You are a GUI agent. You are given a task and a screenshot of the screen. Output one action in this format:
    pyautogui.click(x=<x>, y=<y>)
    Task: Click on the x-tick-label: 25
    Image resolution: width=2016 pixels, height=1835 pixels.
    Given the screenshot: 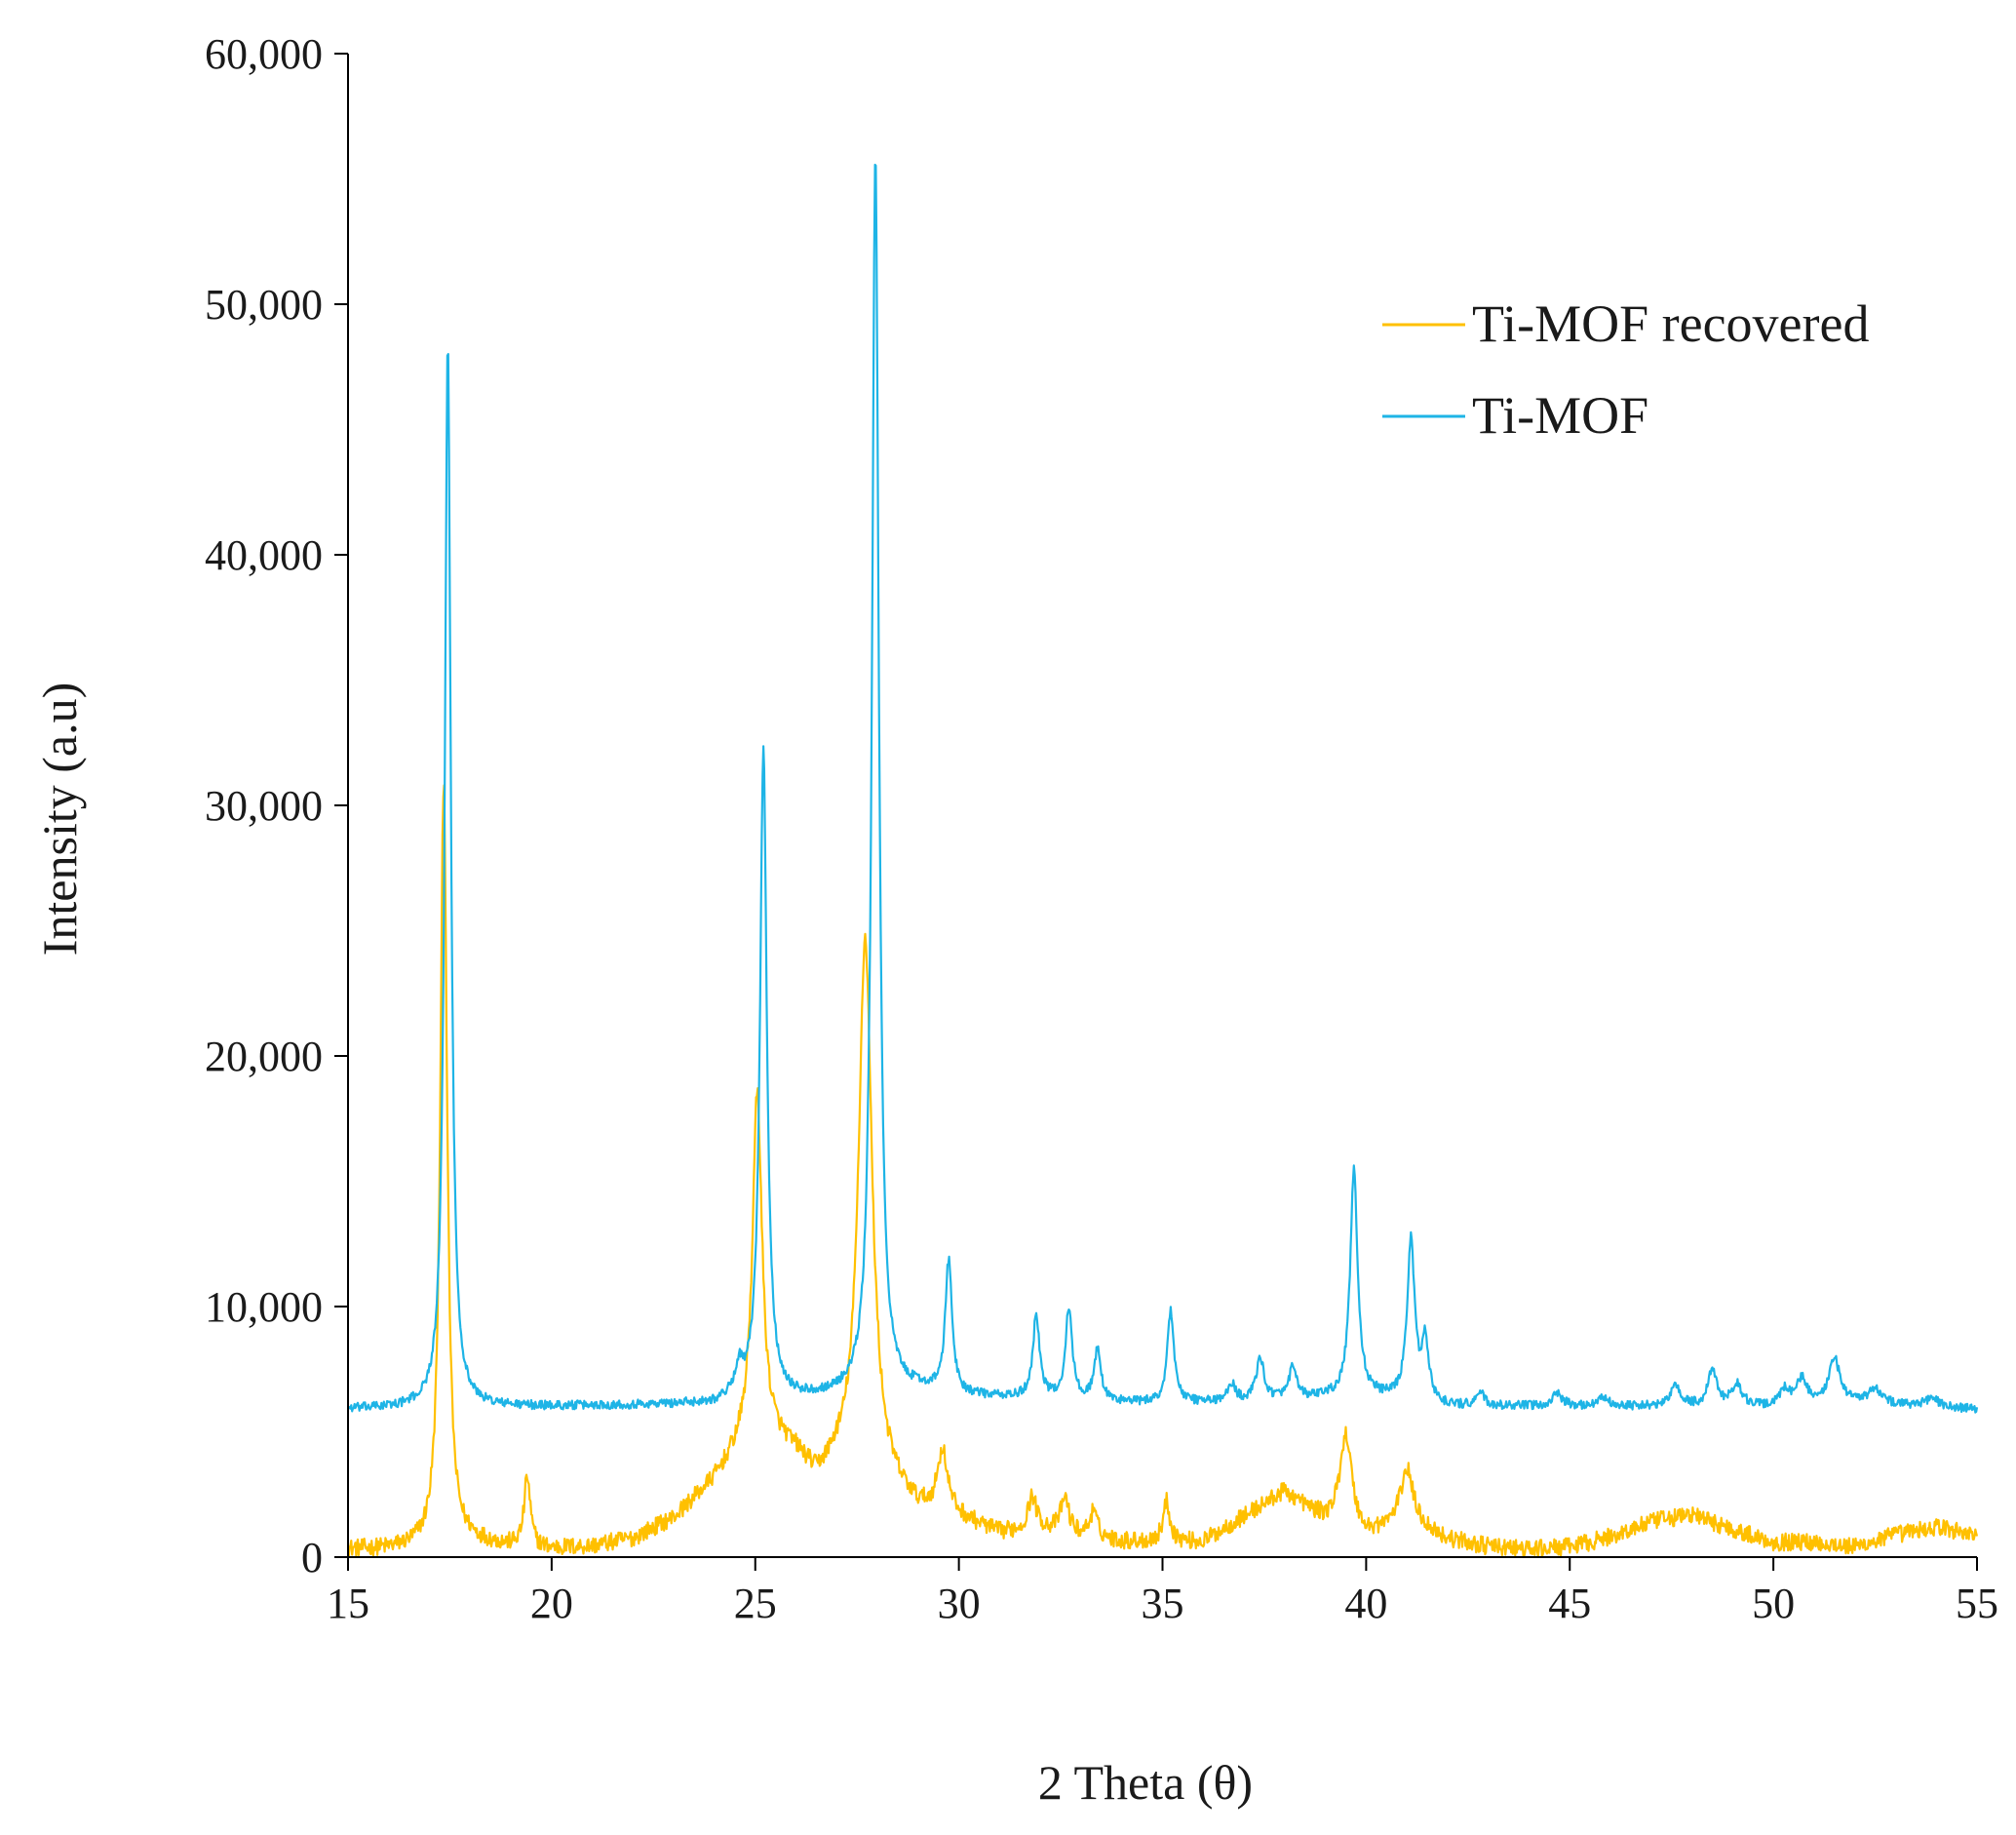 What is the action you would take?
    pyautogui.click(x=755, y=1604)
    